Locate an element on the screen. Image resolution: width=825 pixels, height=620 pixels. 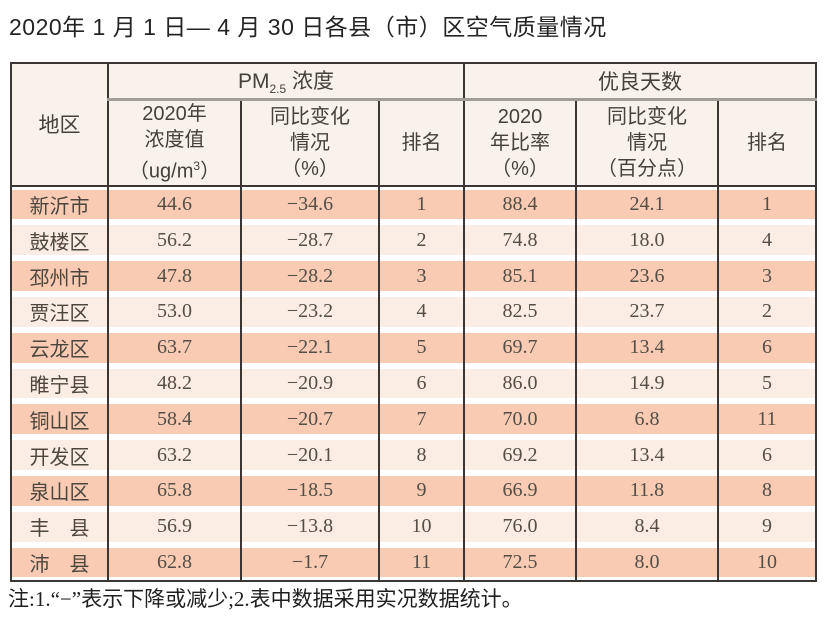
pm-value-cell: 47.8 is located at coordinates (174, 276).